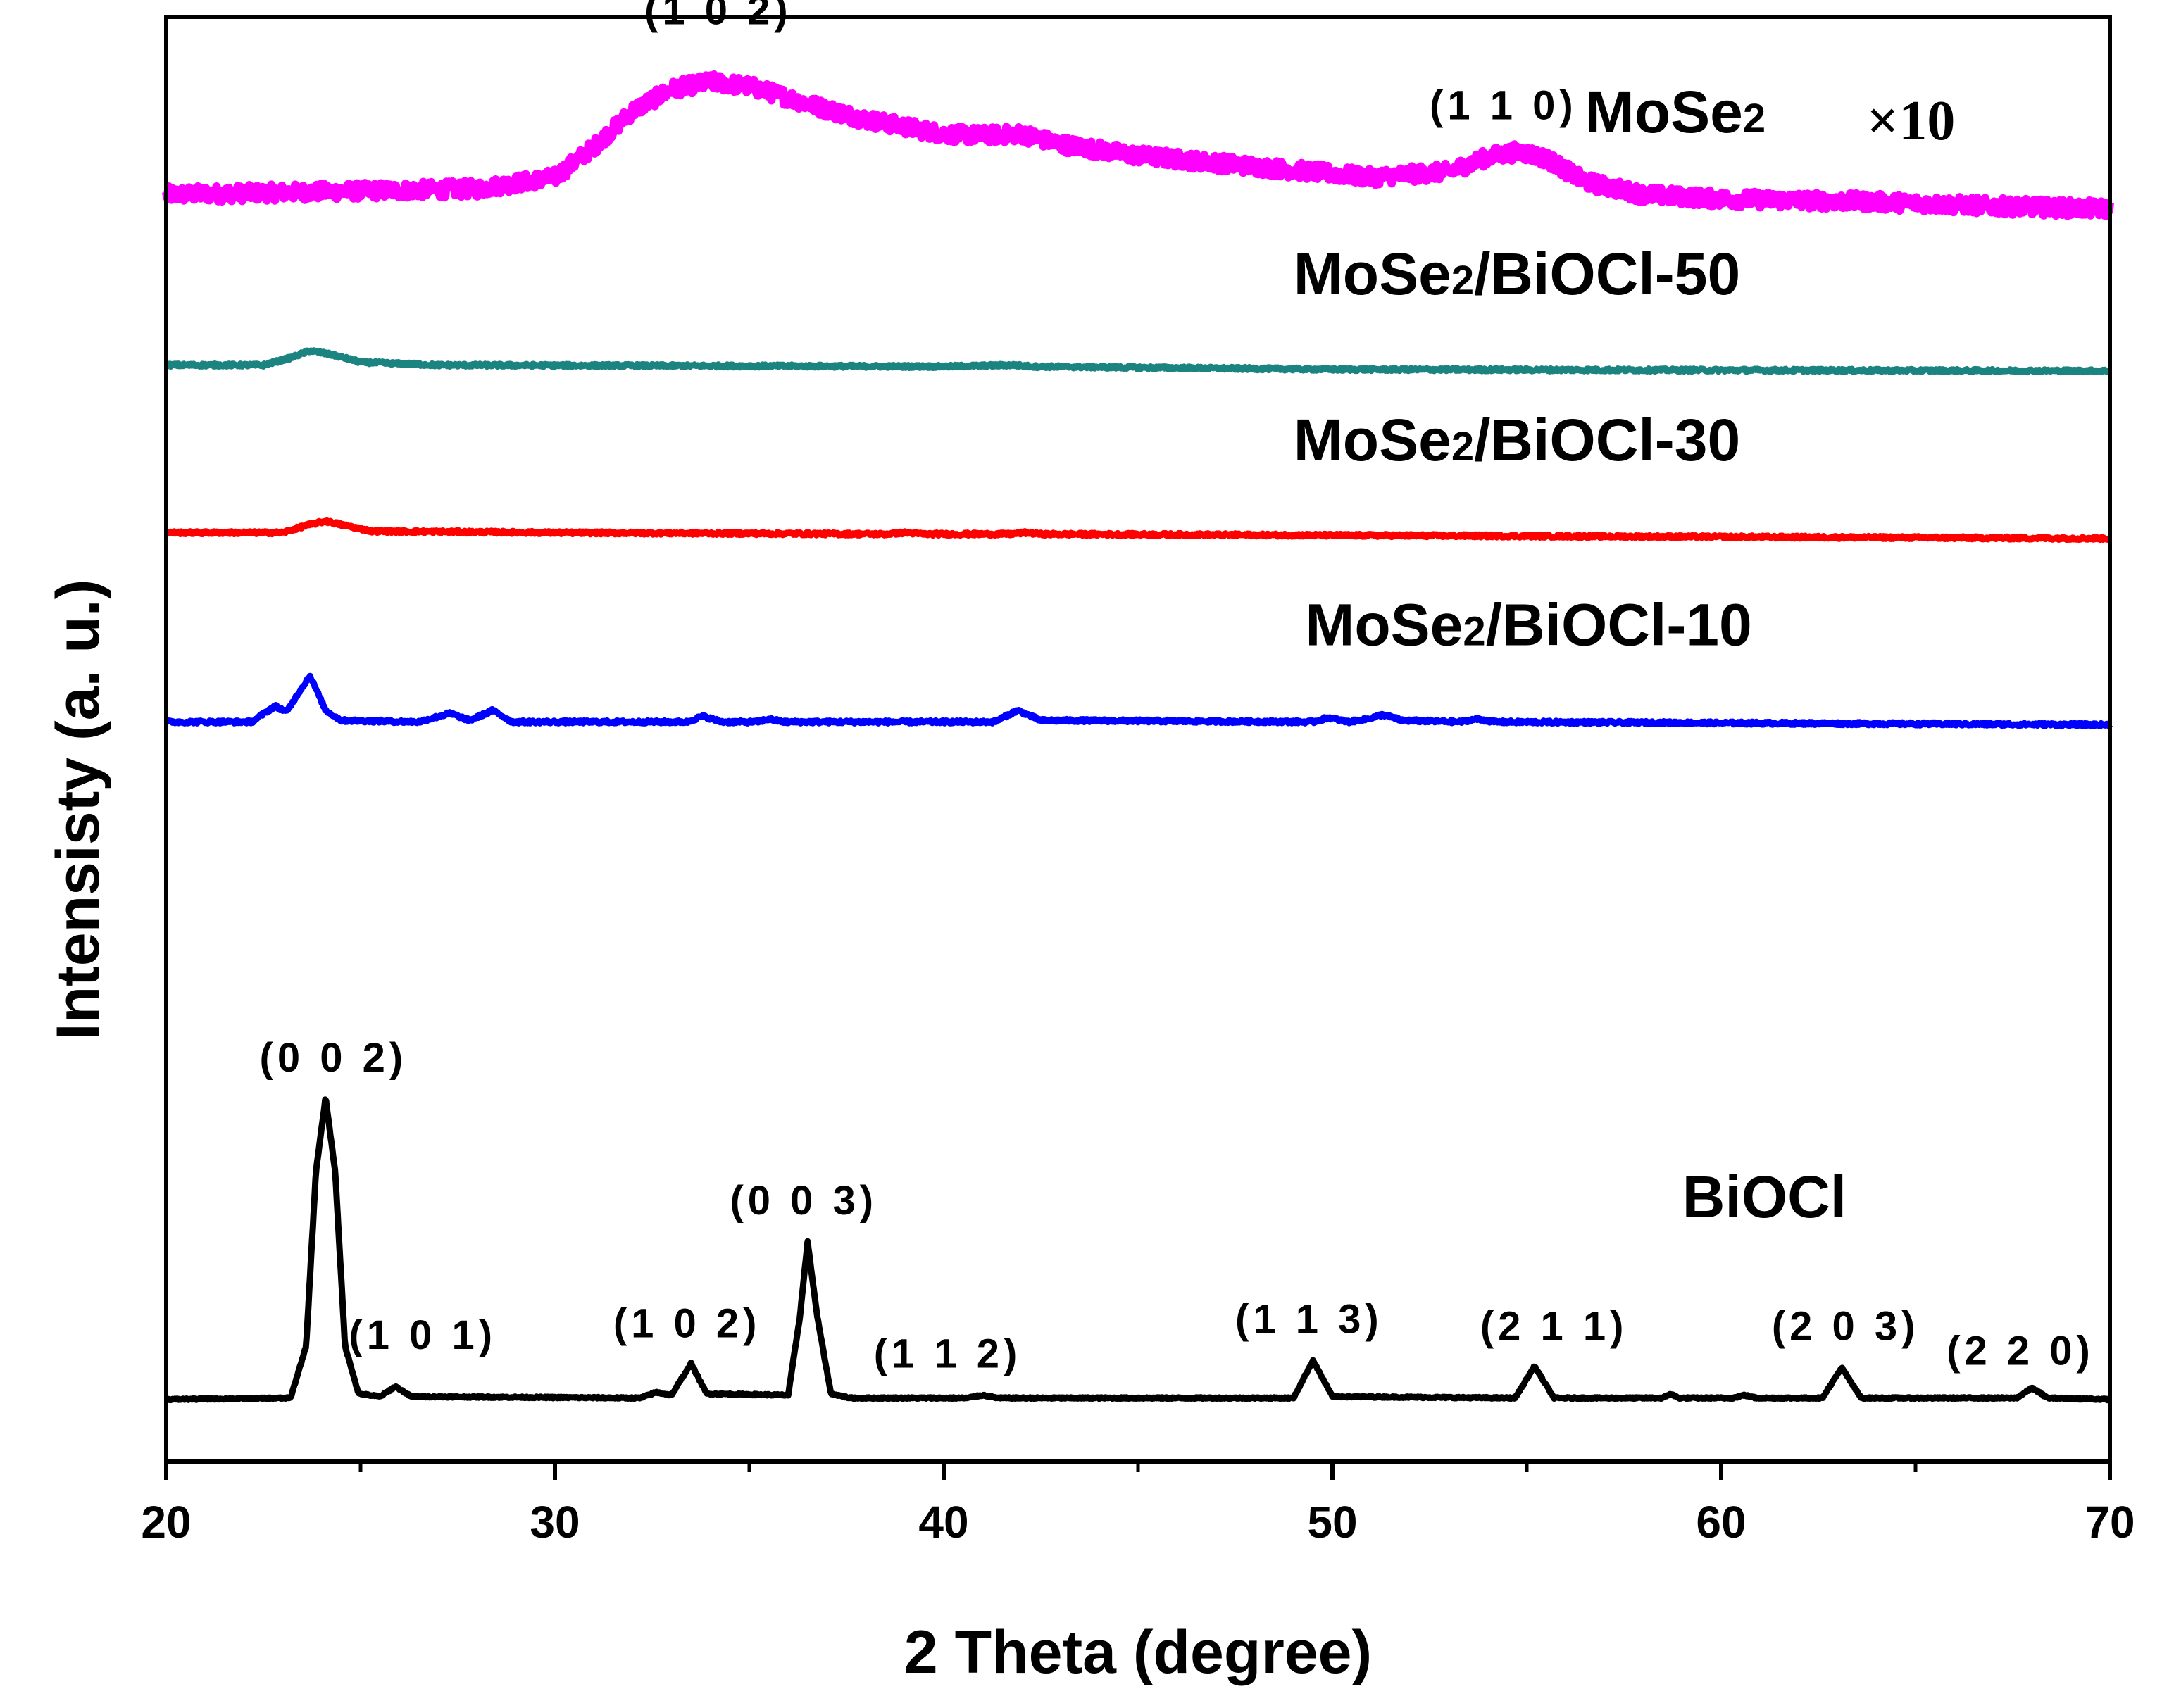 The width and height of the screenshot is (2162, 1708). What do you see at coordinates (1138, 1652) in the screenshot?
I see `x-axis-title: 2 Theta (degree)` at bounding box center [1138, 1652].